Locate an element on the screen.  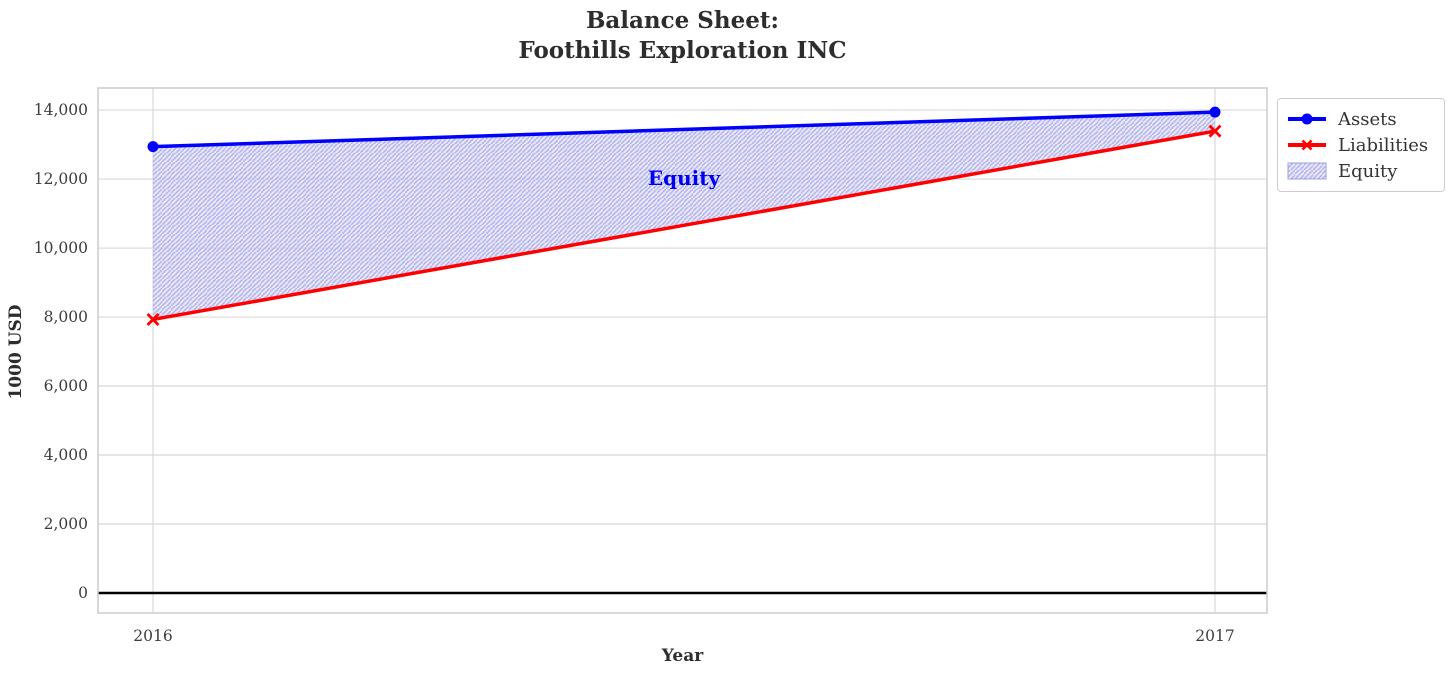
legend-label-equity: Equity is located at coordinates (1368, 171).